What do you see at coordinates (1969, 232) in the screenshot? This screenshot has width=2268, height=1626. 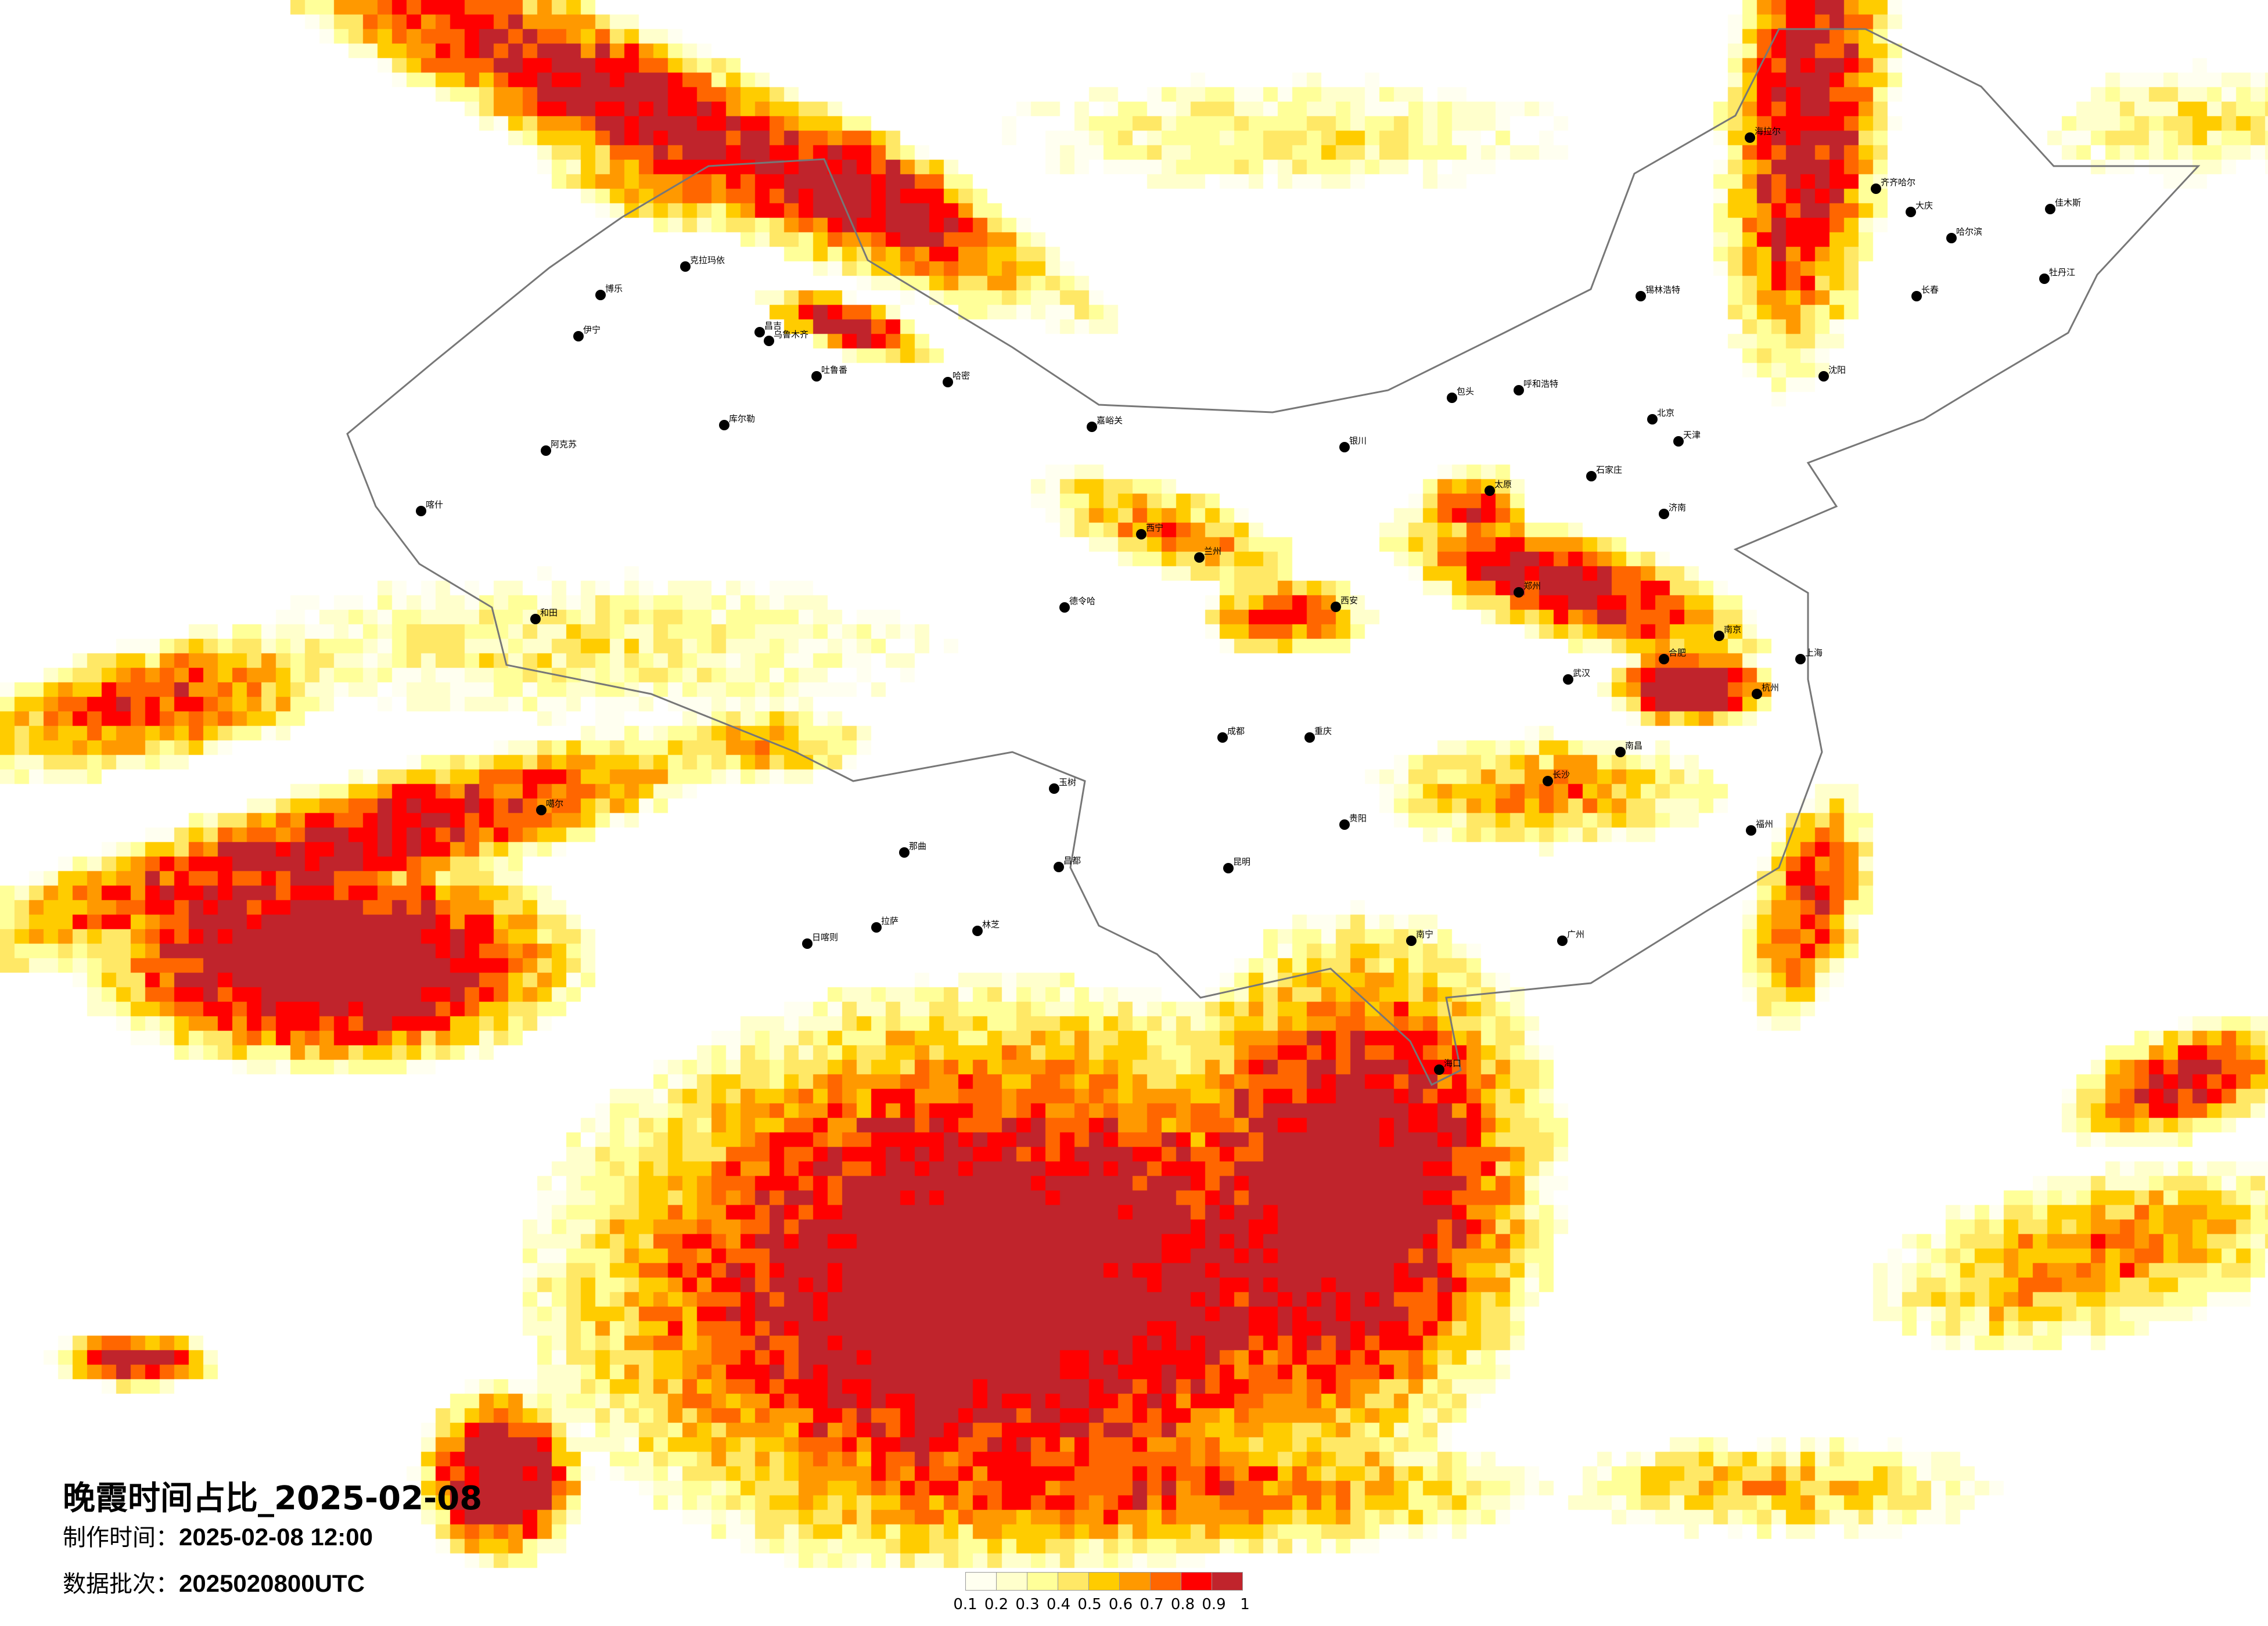 I see `city-label: 哈尔滨` at bounding box center [1969, 232].